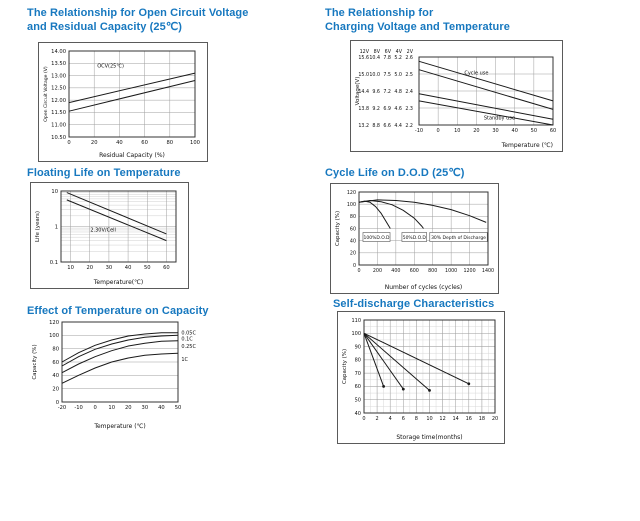  What do you see at coordinates (376, 238) in the screenshot?
I see `svg-text: 100%D.O.D` at bounding box center [376, 238].